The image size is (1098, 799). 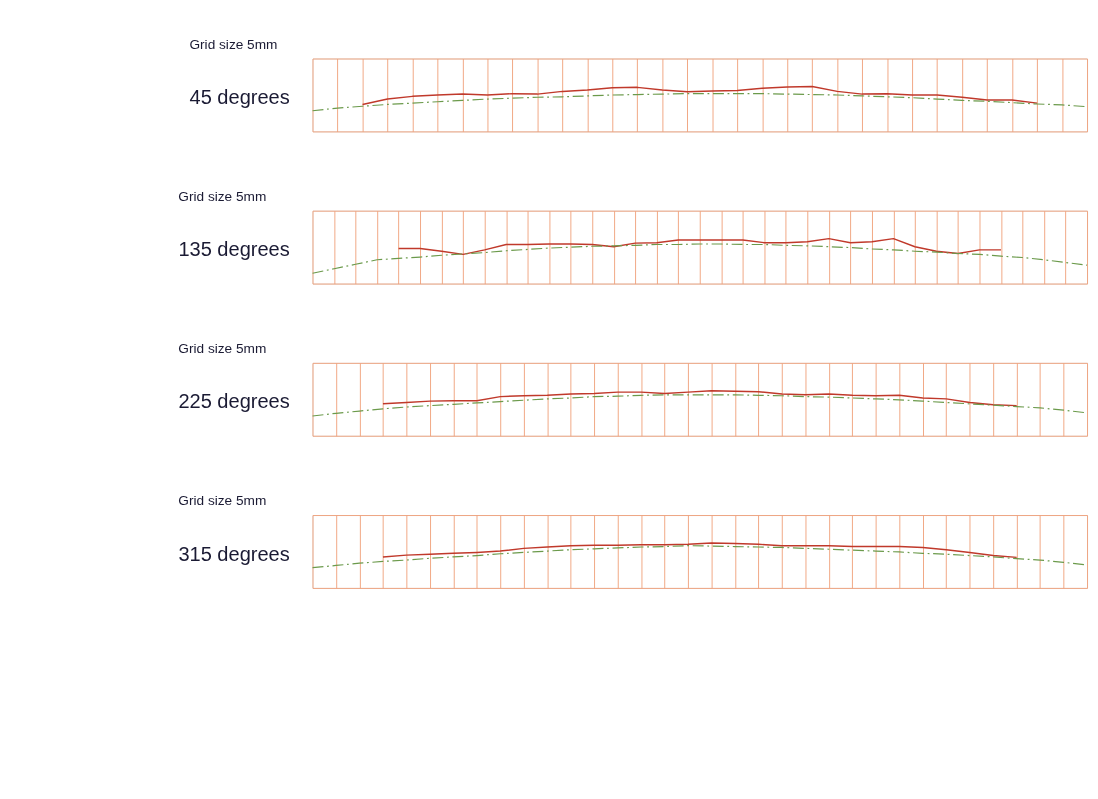 I want to click on y-axis-title: 45 degrees, so click(x=239, y=97).